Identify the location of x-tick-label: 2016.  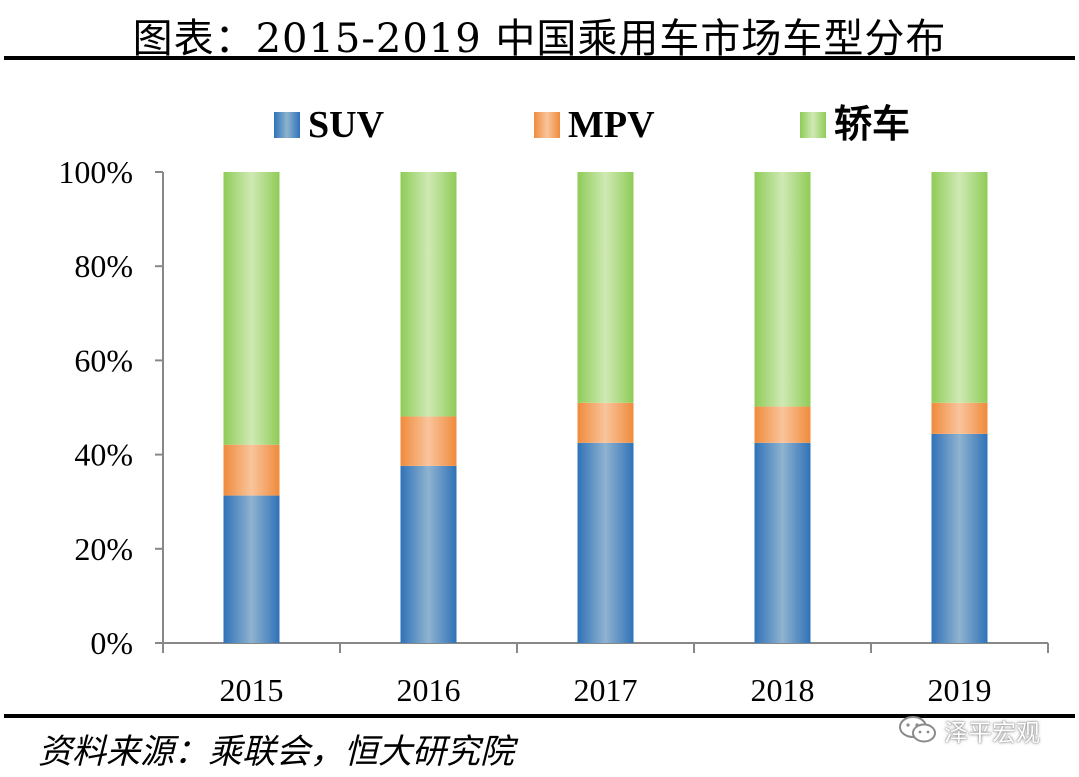
(429, 690).